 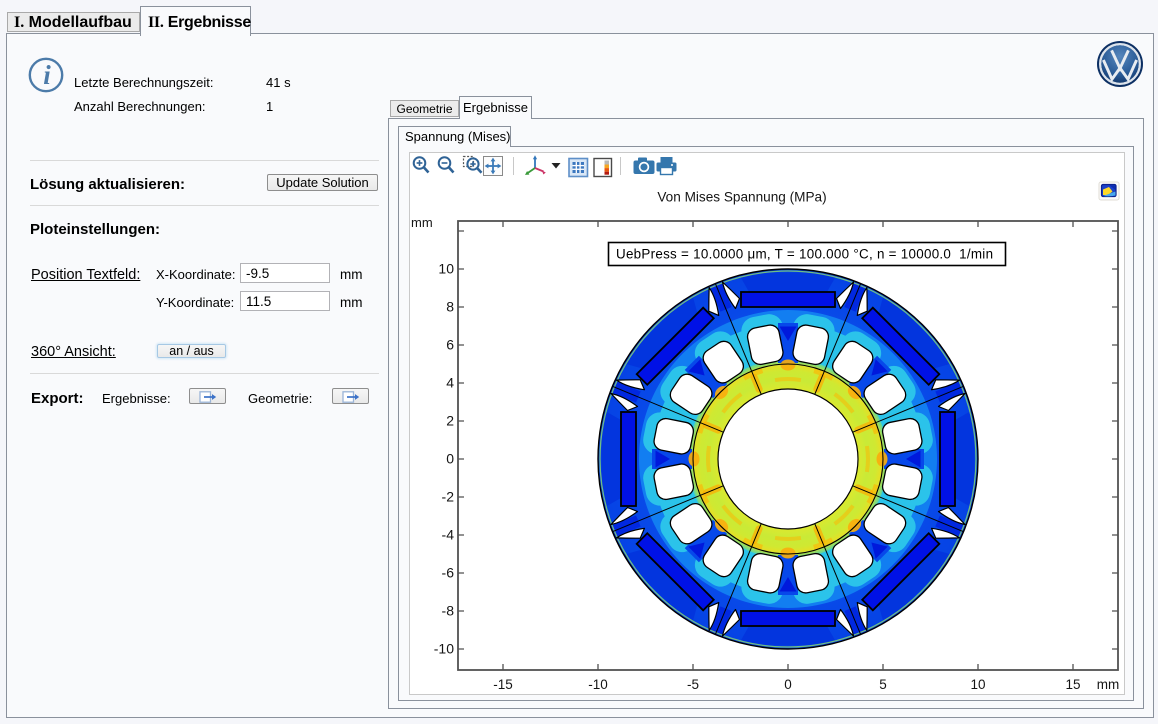 What do you see at coordinates (450, 307) in the screenshot?
I see `svg-text: 8` at bounding box center [450, 307].